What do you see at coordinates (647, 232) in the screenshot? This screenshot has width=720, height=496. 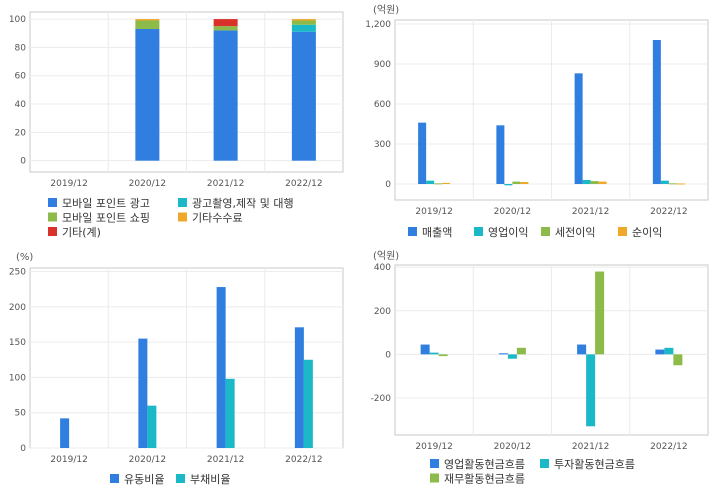 I see `legend-label: 순이익` at bounding box center [647, 232].